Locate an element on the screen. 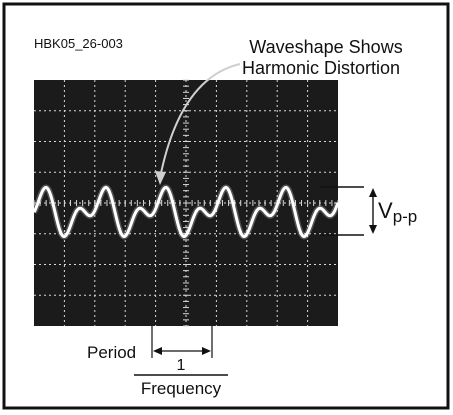 The image size is (453, 415). vpp-arrow-down is located at coordinates (373, 229).